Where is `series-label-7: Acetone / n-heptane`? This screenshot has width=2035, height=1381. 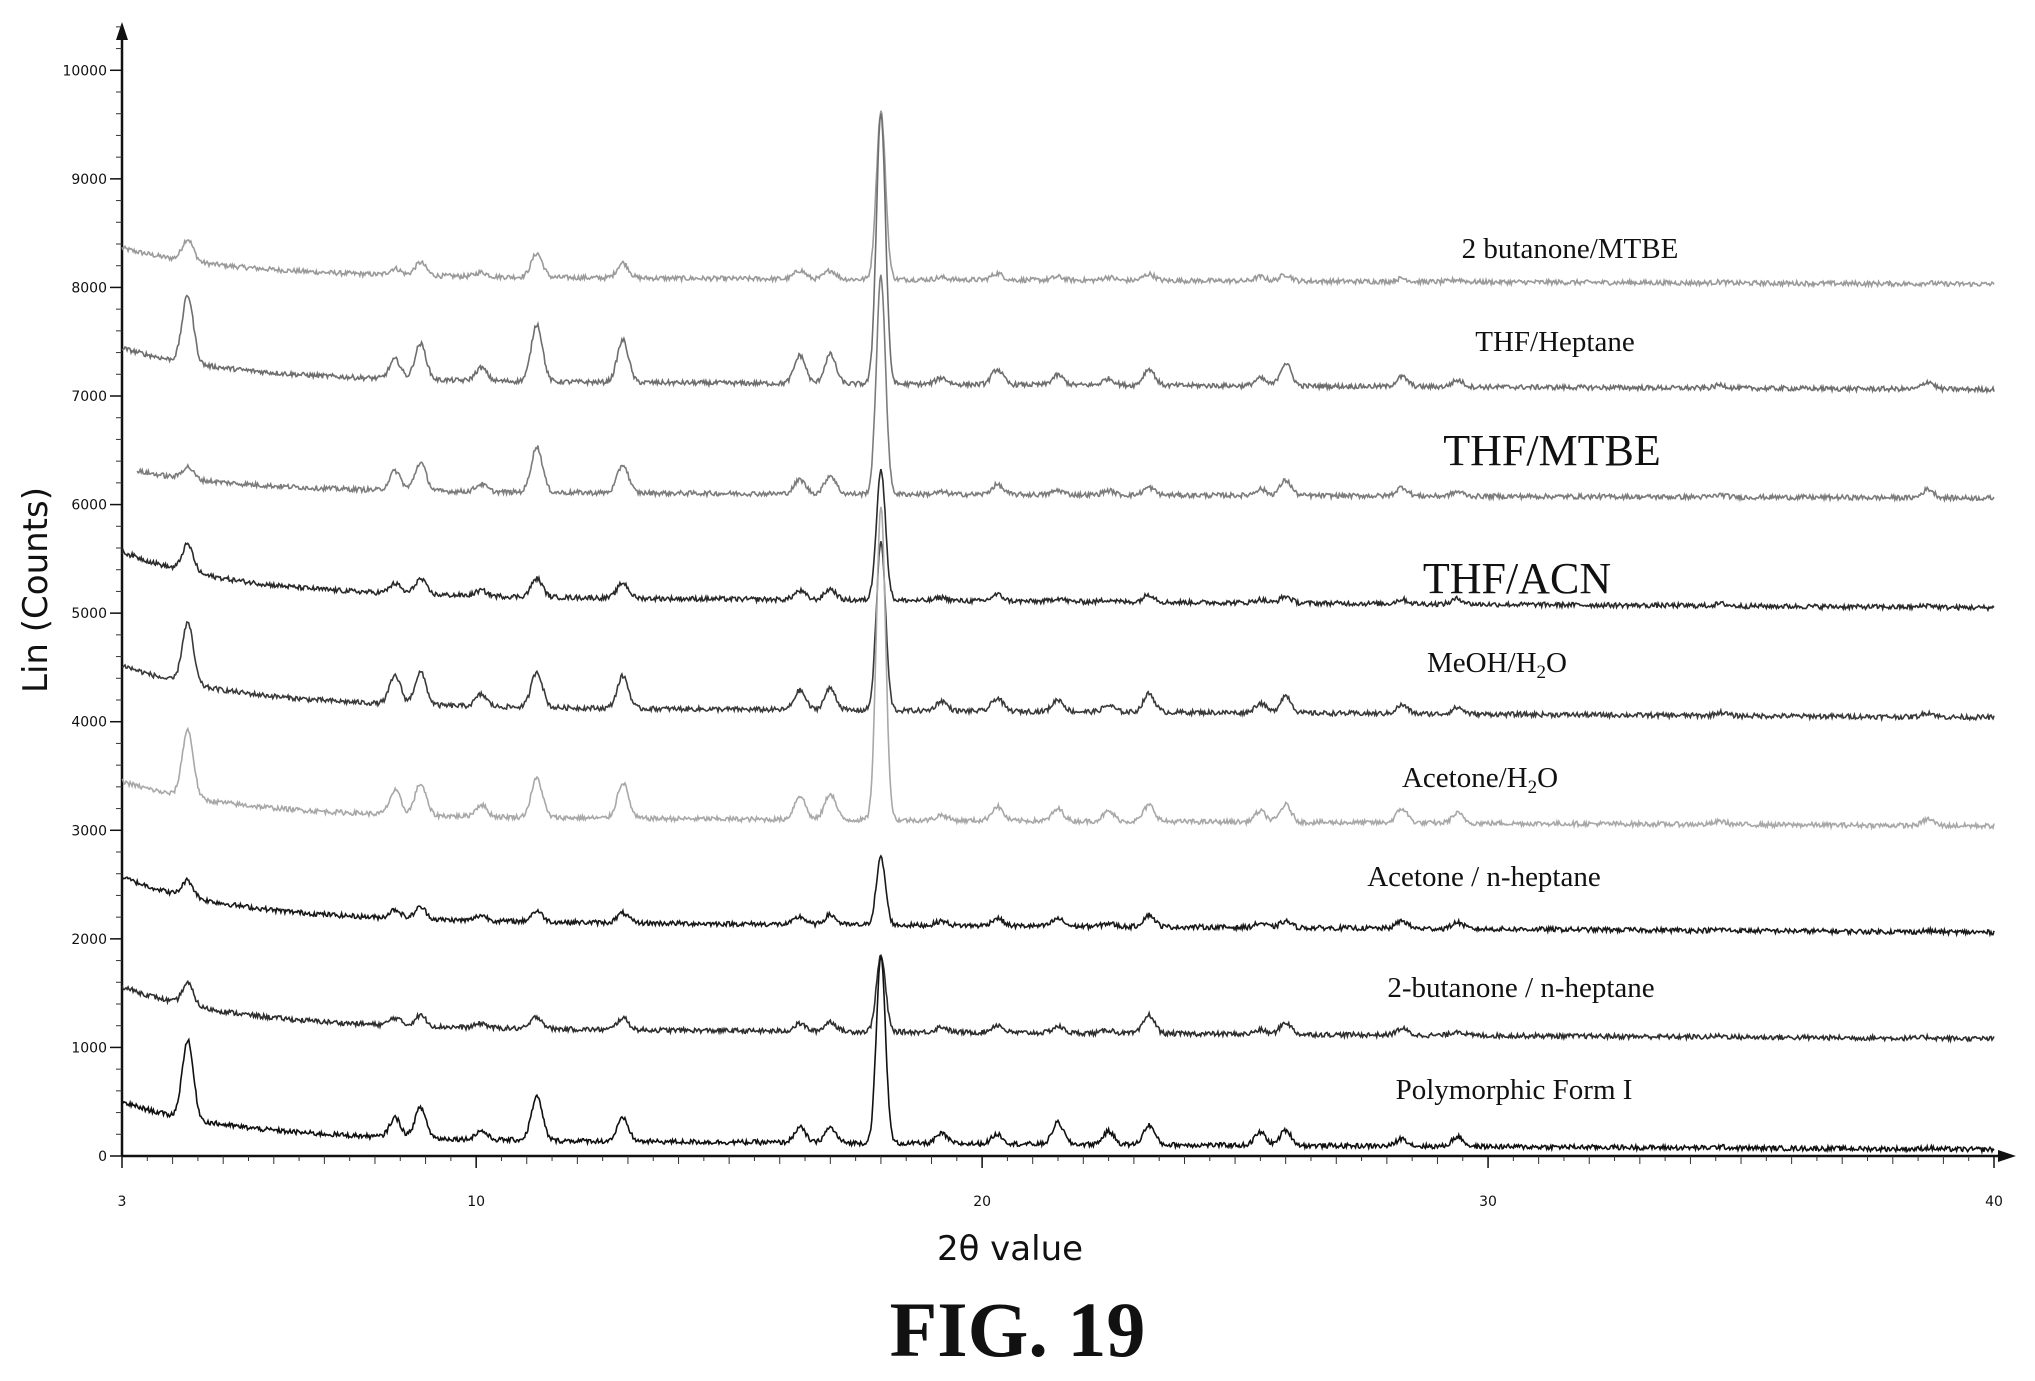
series-label-7: Acetone / n-heptane is located at coordinates (1484, 877).